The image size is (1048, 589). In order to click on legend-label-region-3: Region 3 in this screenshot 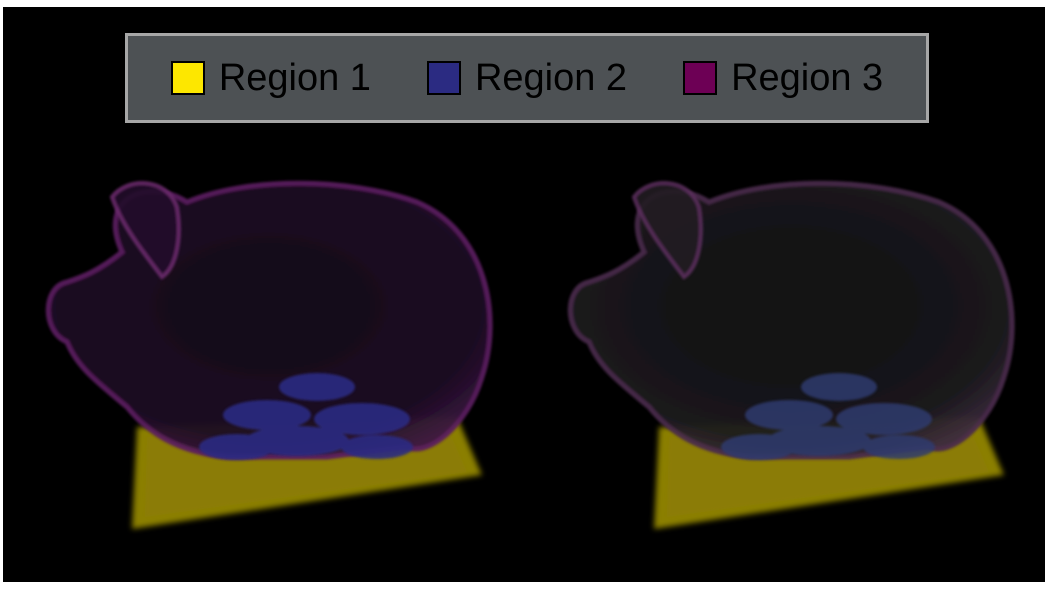, I will do `click(807, 78)`.